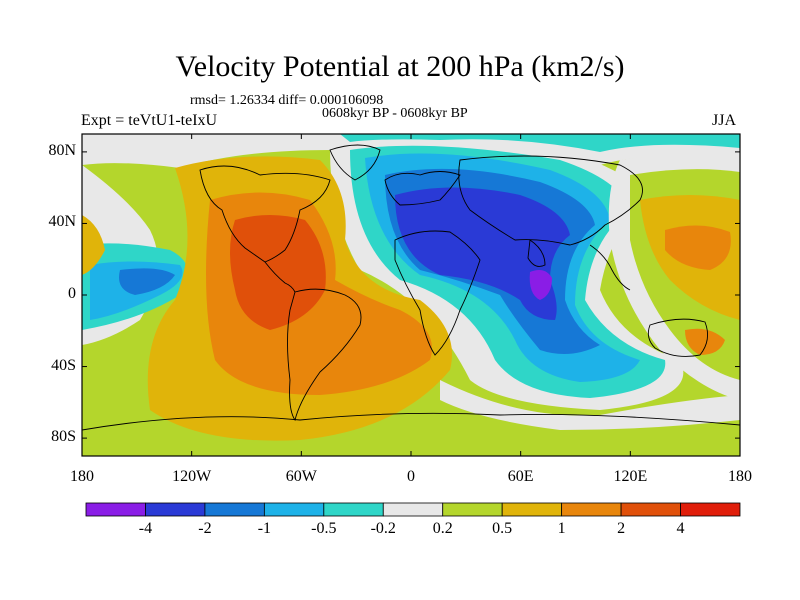 This screenshot has width=800, height=600. I want to click on contour-dateline-yellow, so click(93, 245).